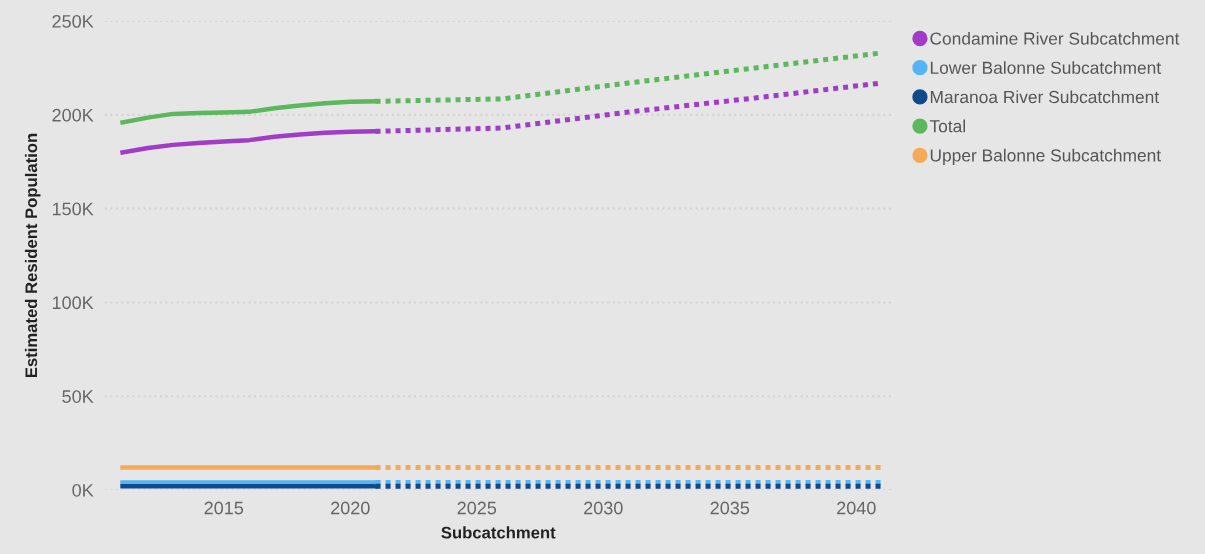  I want to click on x-tick-label: 2020, so click(350, 508).